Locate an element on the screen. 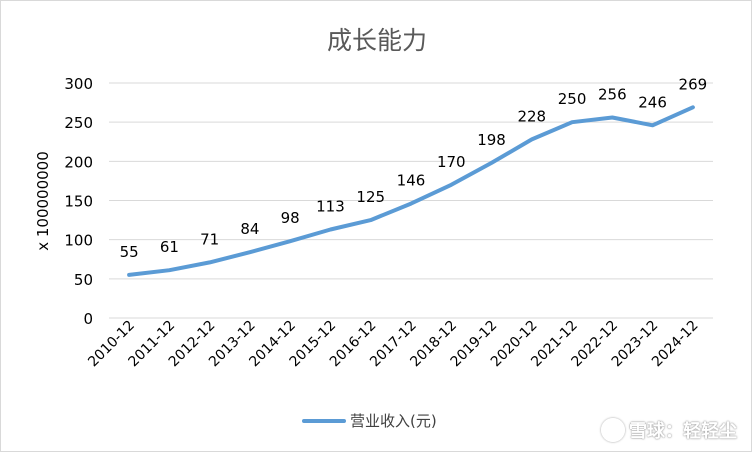 The height and width of the screenshot is (453, 752). y-axis-label: x 100000000 is located at coordinates (43, 201).